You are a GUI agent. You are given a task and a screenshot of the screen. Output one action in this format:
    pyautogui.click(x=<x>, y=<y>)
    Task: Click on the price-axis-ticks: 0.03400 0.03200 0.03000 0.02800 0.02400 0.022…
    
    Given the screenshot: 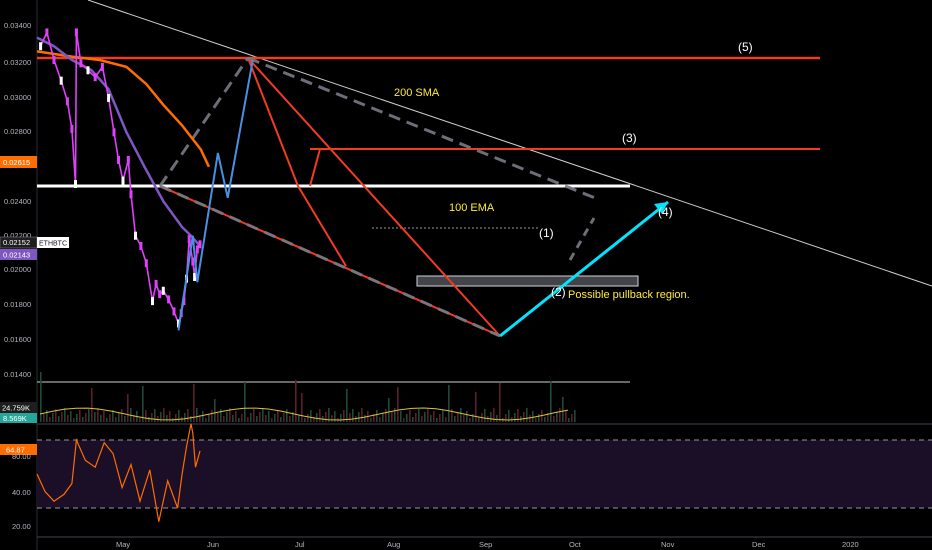 What is the action you would take?
    pyautogui.click(x=17, y=200)
    